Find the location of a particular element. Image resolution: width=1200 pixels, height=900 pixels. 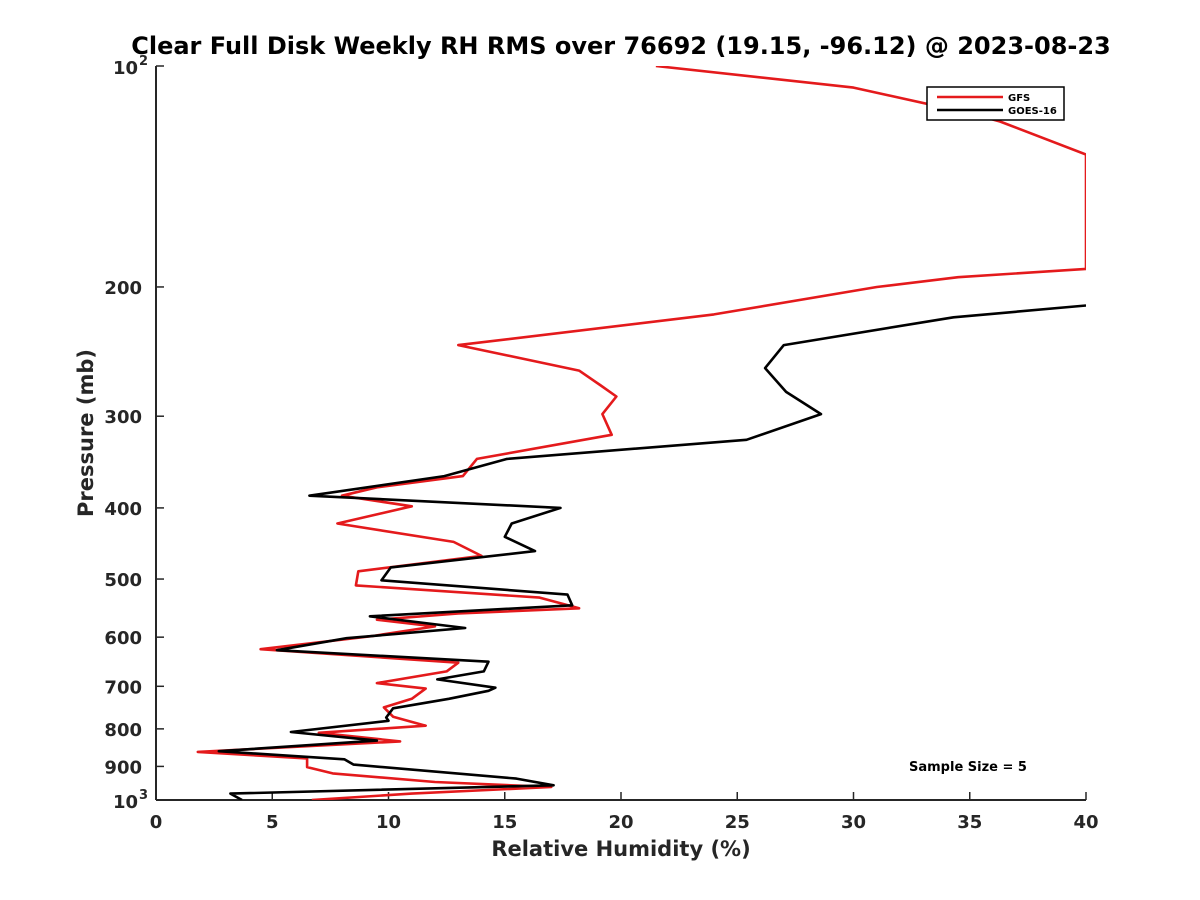

y-tick-label: 800 is located at coordinates (123, 730).